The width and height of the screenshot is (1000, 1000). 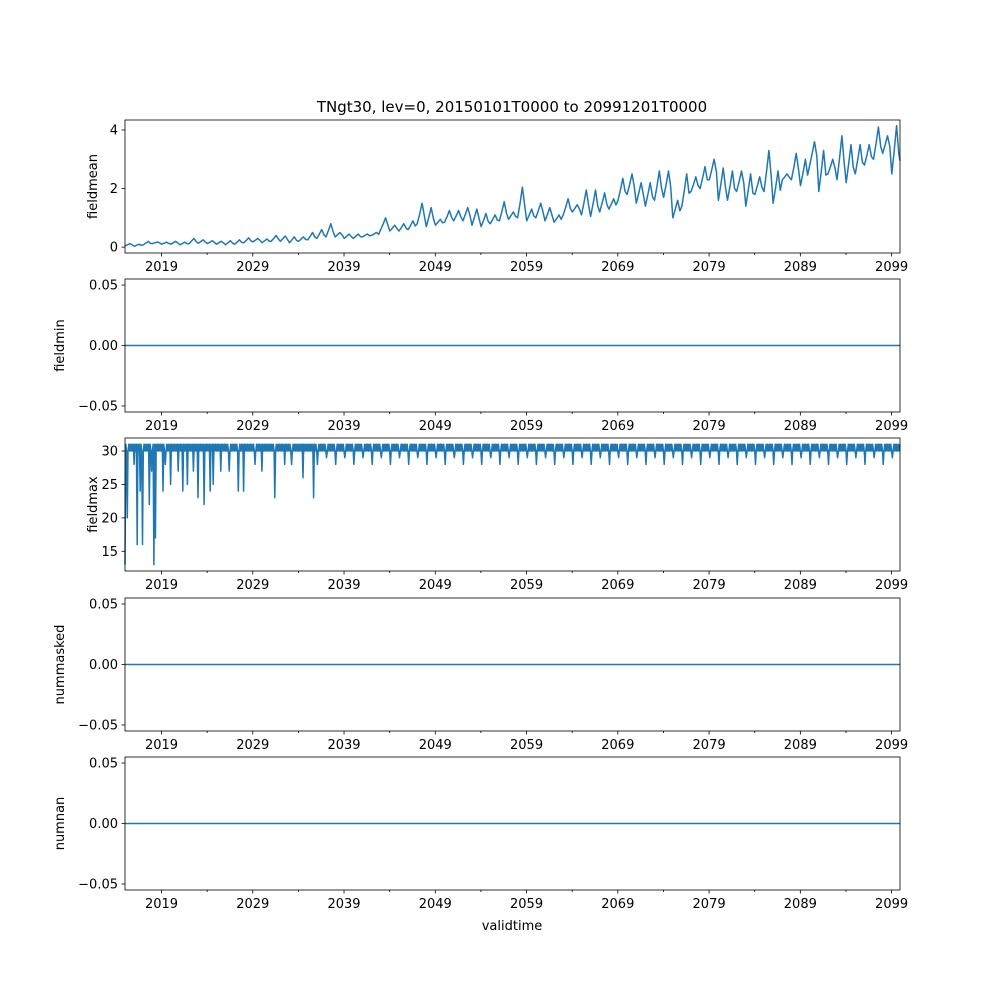 What do you see at coordinates (93, 186) in the screenshot?
I see `y-axis-label: fieldmean` at bounding box center [93, 186].